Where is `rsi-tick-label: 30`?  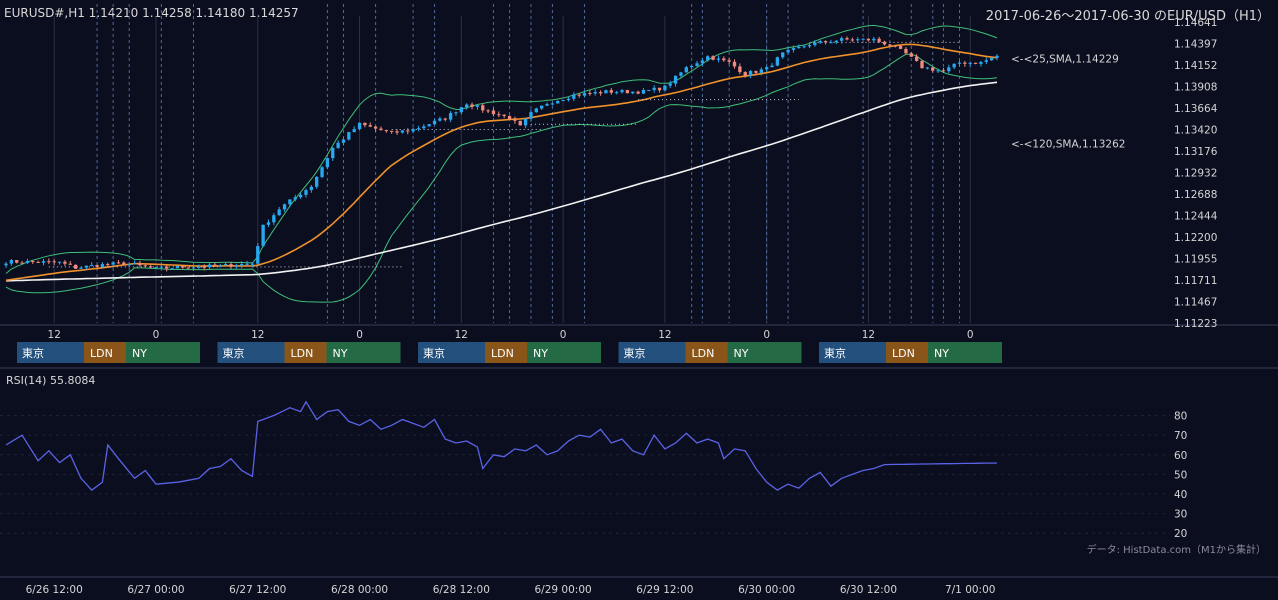 rsi-tick-label: 30 is located at coordinates (1180, 515).